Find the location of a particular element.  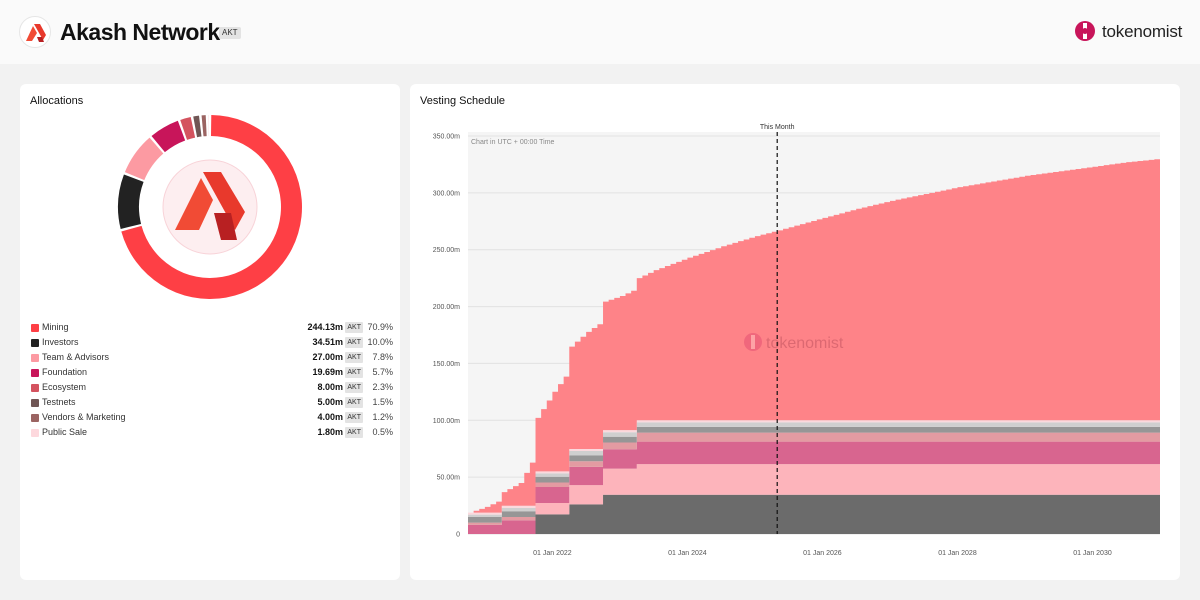

legend-amount: 244.13m is located at coordinates (325, 327).